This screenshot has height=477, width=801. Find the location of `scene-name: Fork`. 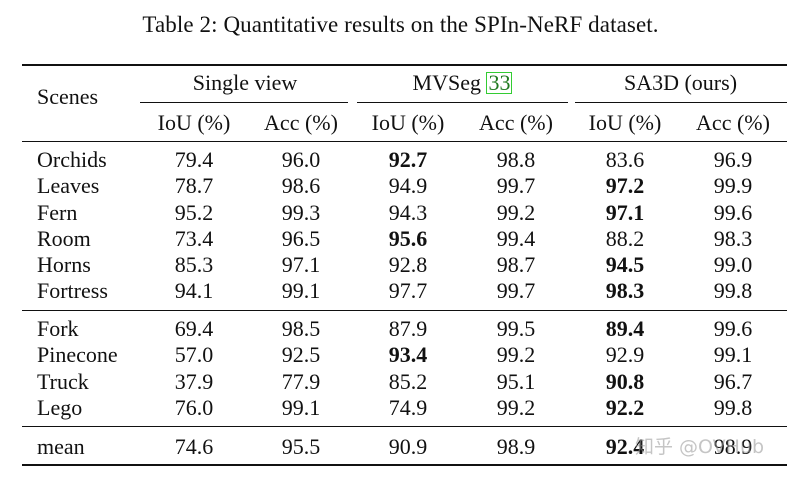

scene-name: Fork is located at coordinates (58, 328).